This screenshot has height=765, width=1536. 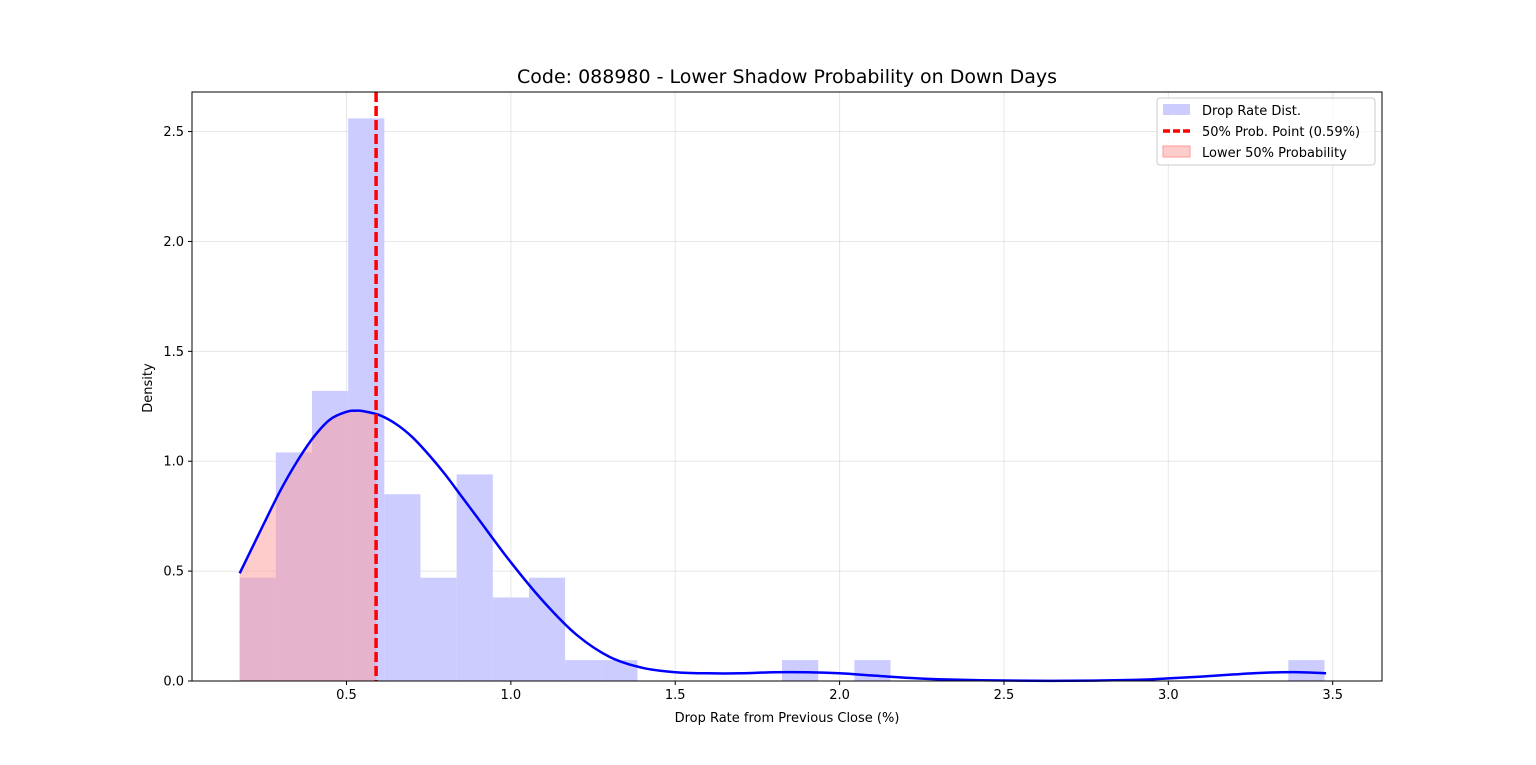 What do you see at coordinates (148, 388) in the screenshot?
I see `y-axis-label: Density` at bounding box center [148, 388].